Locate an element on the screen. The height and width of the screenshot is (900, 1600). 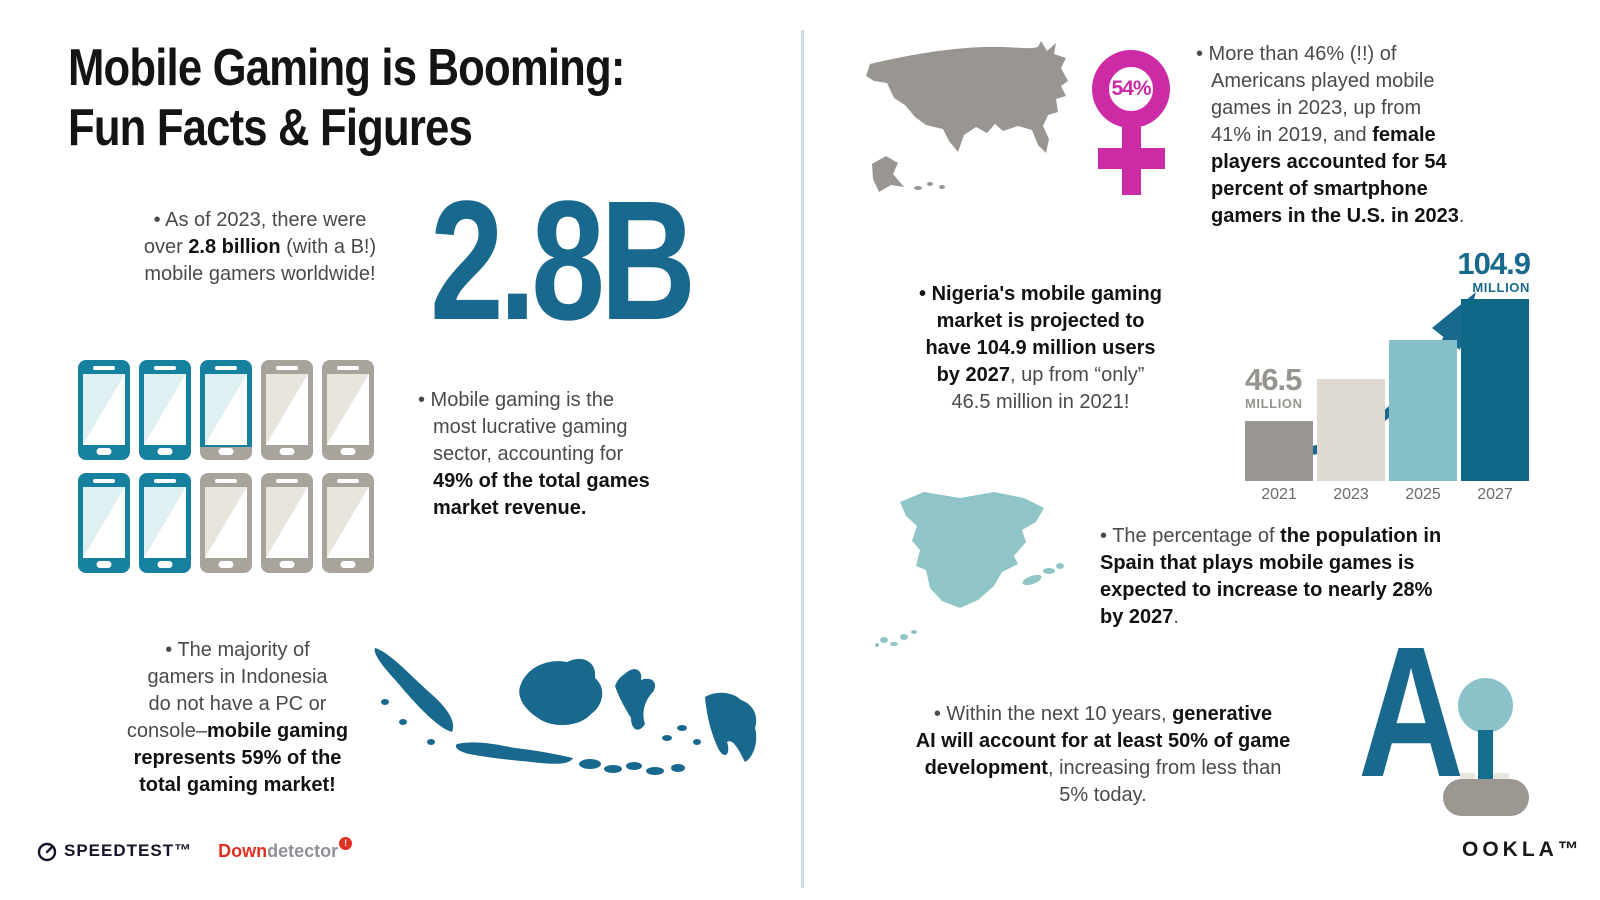
speedtest-logo: SPEEDTEST™ is located at coordinates (114, 851).